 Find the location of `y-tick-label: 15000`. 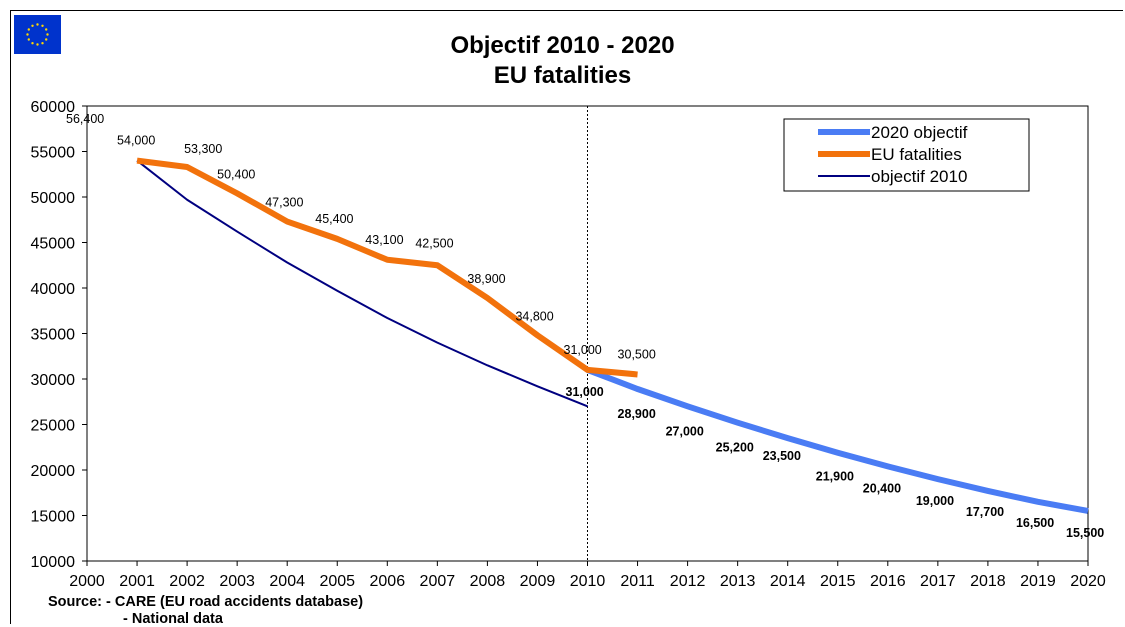

y-tick-label: 15000 is located at coordinates (53, 517).